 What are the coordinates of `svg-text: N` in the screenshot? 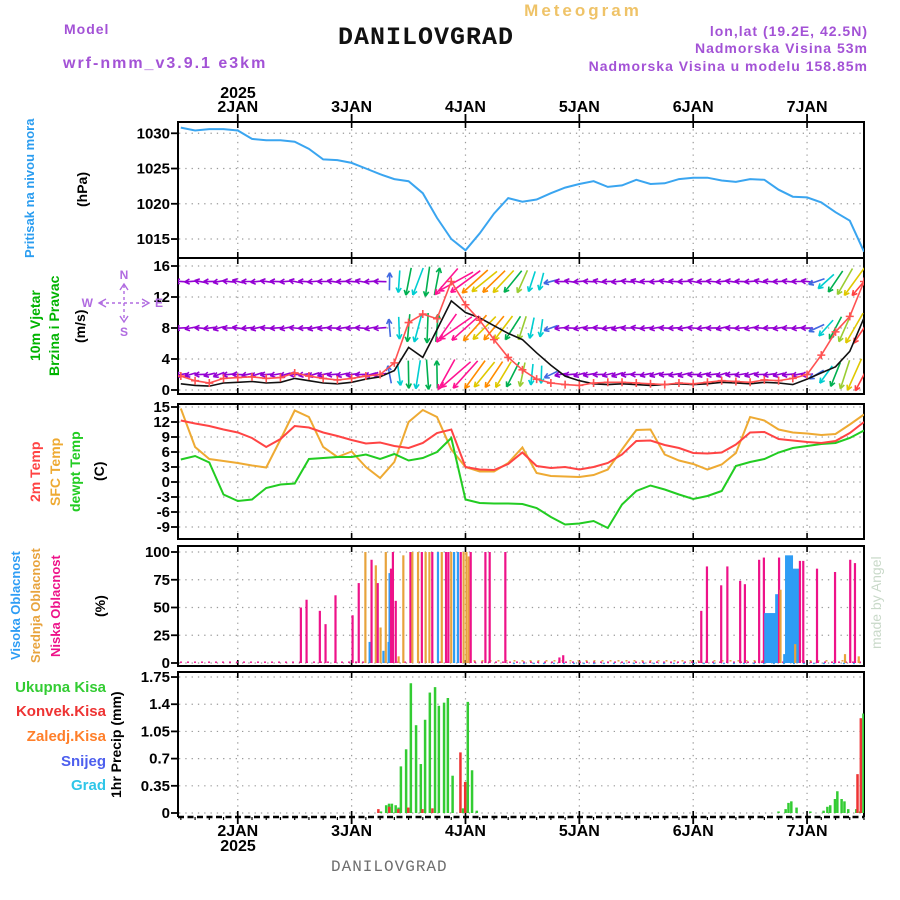 It's located at (124, 275).